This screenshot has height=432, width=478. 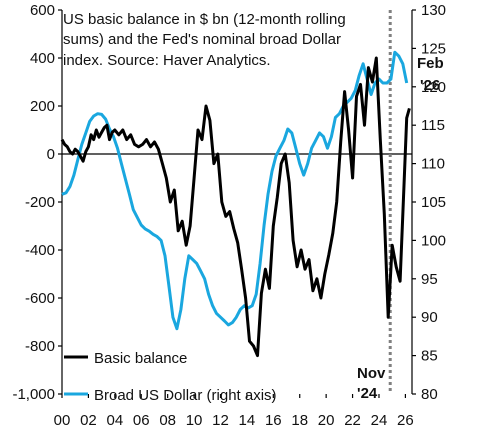 I want to click on chart-title-line-2: sums) and the Fed's nominal broad Dollar, so click(x=202, y=39).